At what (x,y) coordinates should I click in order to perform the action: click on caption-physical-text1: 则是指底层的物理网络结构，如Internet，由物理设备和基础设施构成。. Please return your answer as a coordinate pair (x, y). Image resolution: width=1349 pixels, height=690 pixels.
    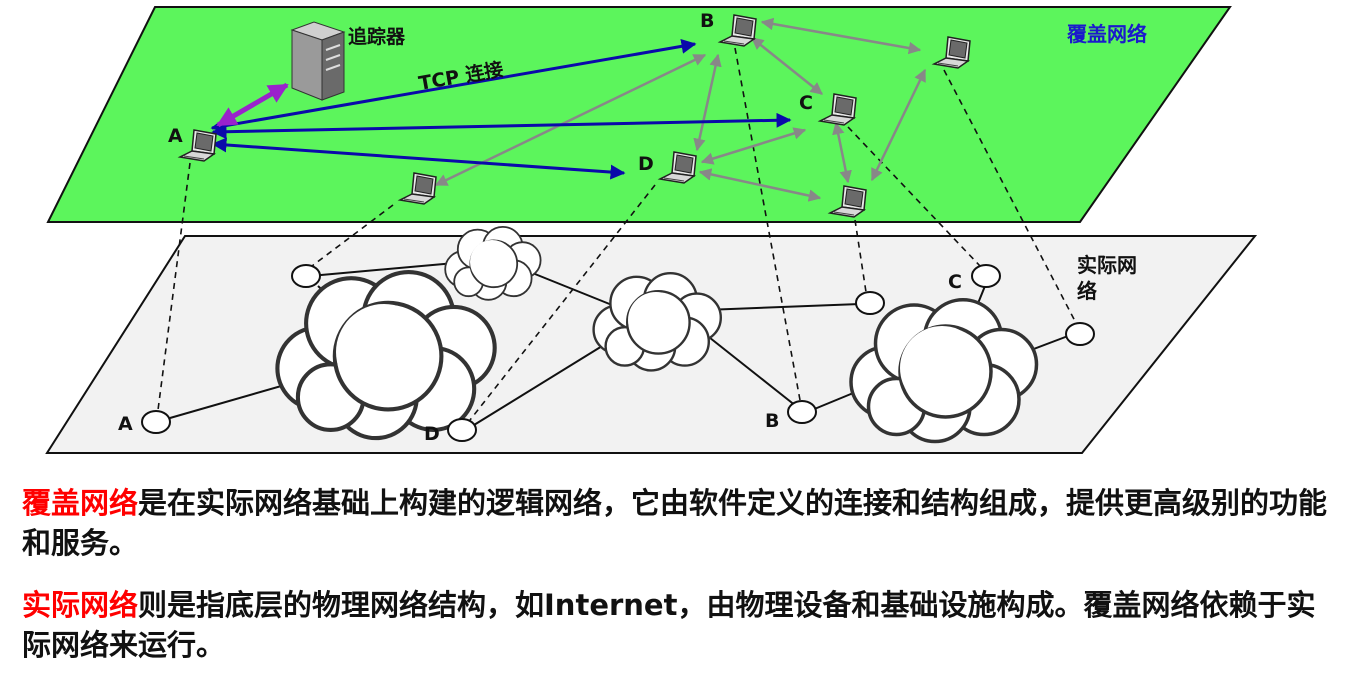
    Looking at the image, I should click on (611, 605).